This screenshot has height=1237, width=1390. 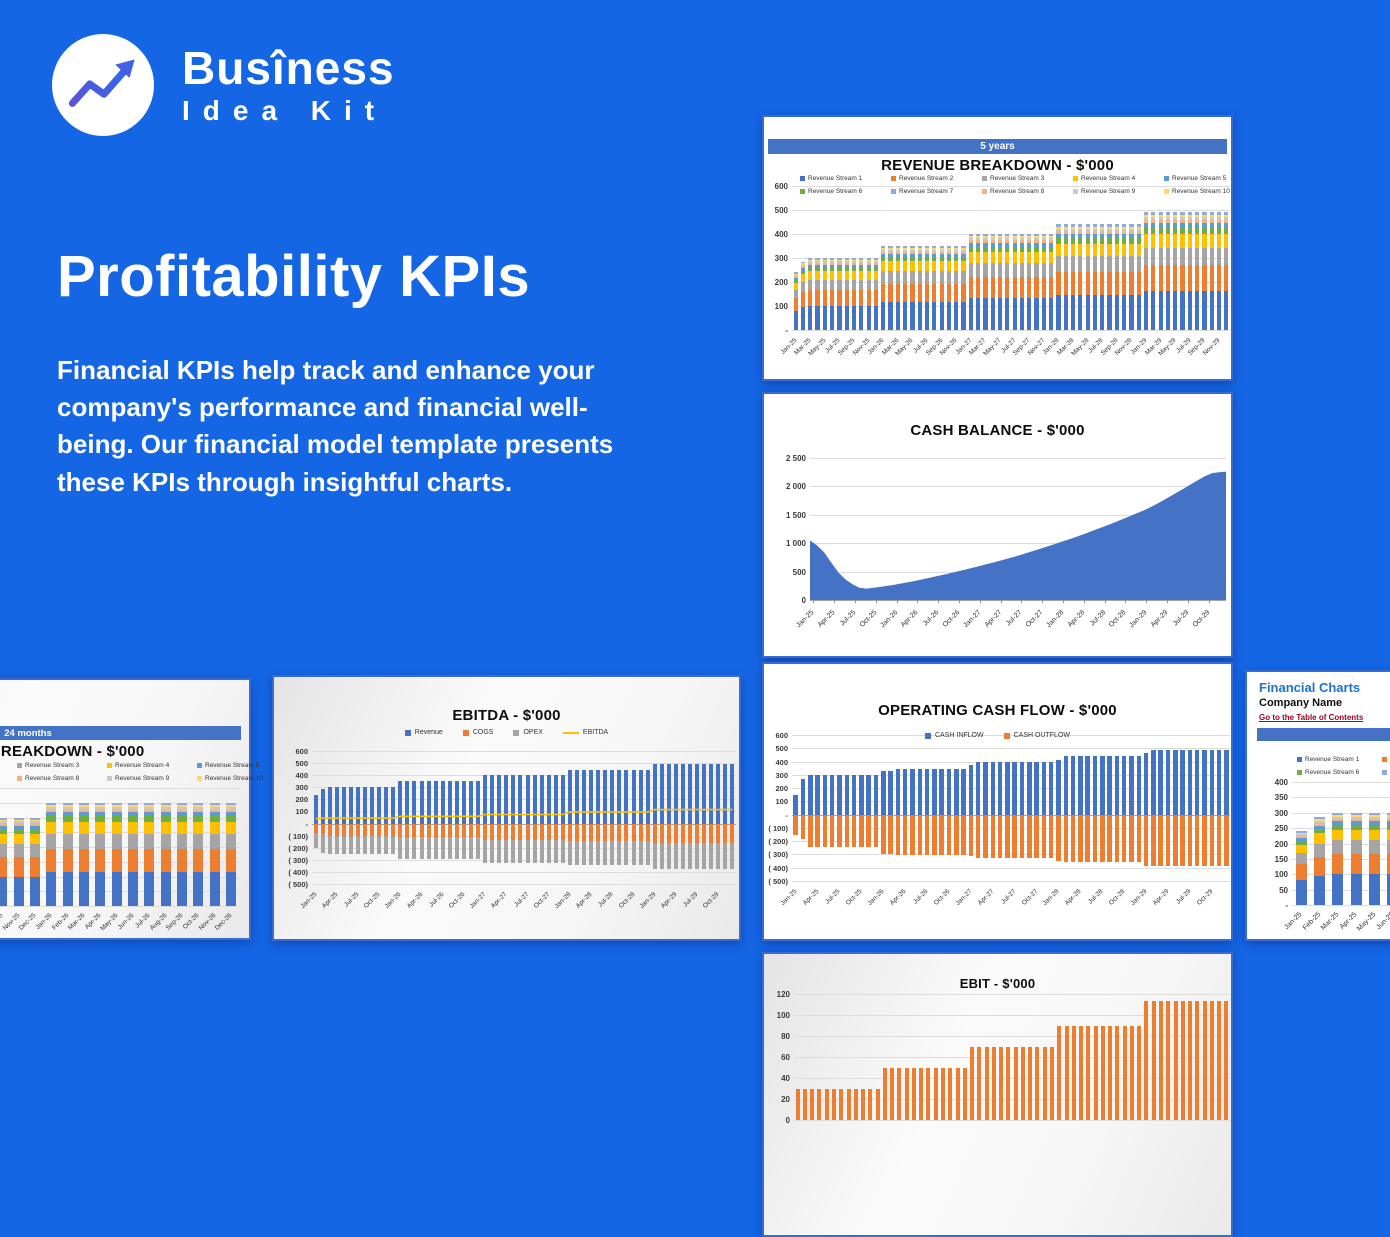 What do you see at coordinates (506, 715) in the screenshot?
I see `chart-title-ebitda: EBITDA - $'000` at bounding box center [506, 715].